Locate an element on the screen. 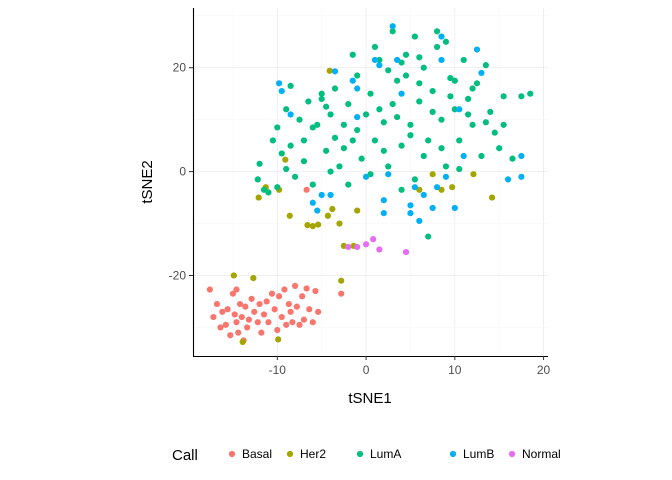 The width and height of the screenshot is (672, 480). y-tick-label: 0 is located at coordinates (182, 172).